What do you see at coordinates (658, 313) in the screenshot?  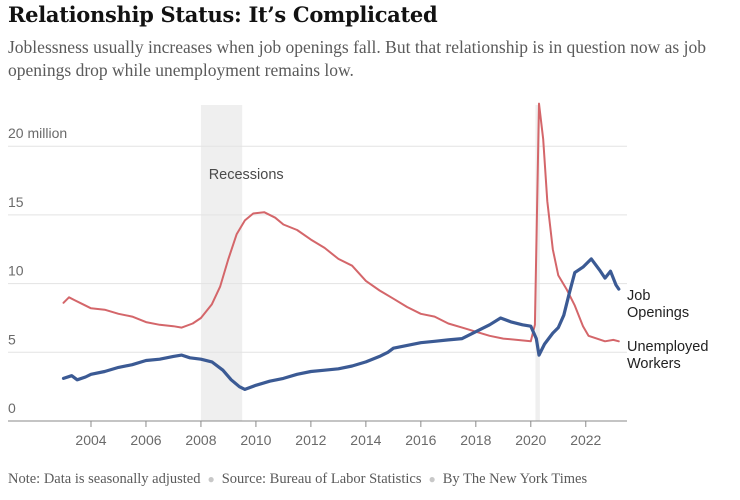 I see `job-openings-label: Openings` at bounding box center [658, 313].